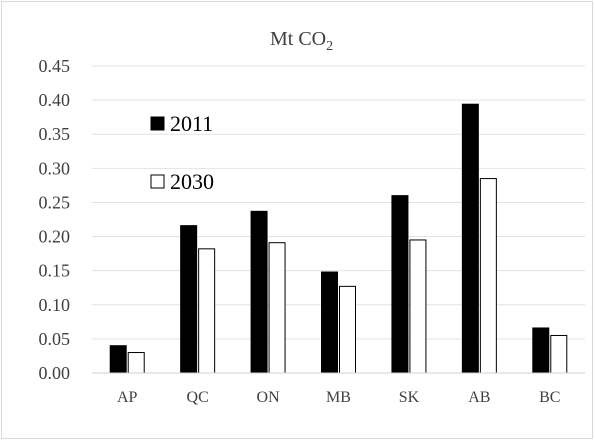 The height and width of the screenshot is (441, 595). What do you see at coordinates (191, 123) in the screenshot?
I see `legend-label-2011: 2011` at bounding box center [191, 123].